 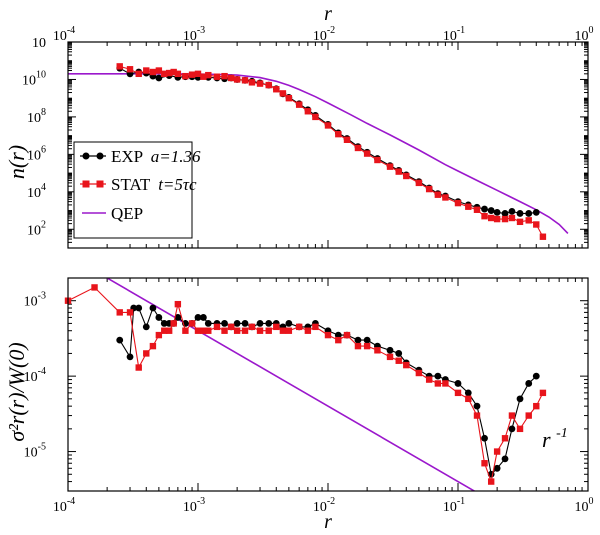 What do you see at coordinates (584, 505) in the screenshot?
I see `x-tick-label: 10⁰` at bounding box center [584, 505].